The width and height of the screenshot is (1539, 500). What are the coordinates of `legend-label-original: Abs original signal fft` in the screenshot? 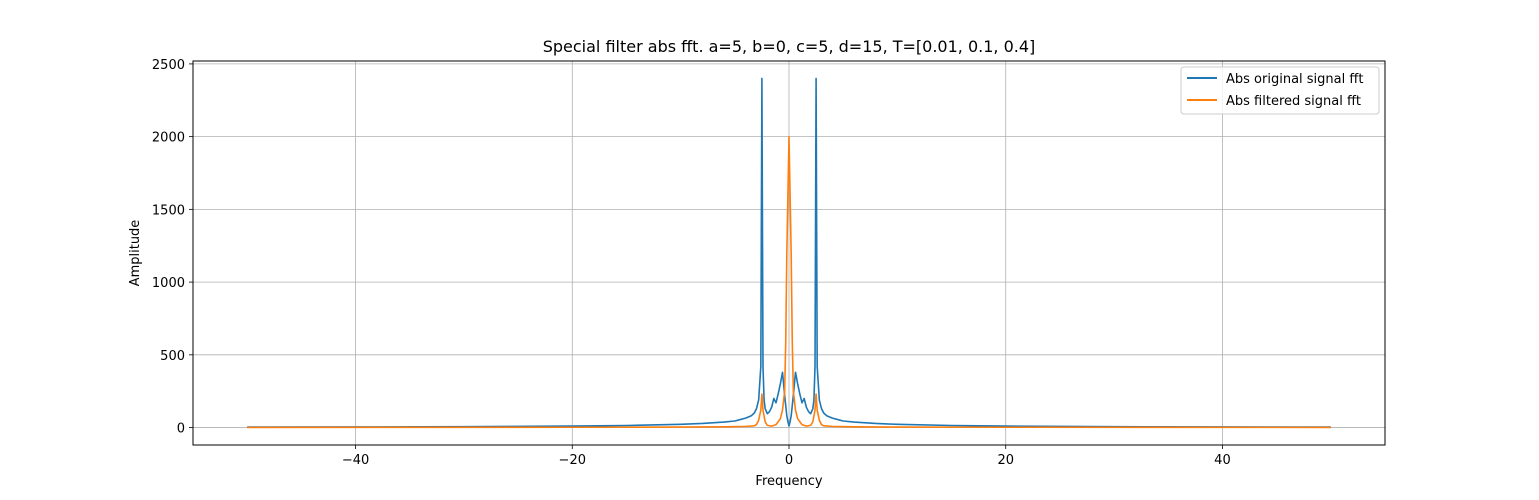 It's located at (1294, 79).